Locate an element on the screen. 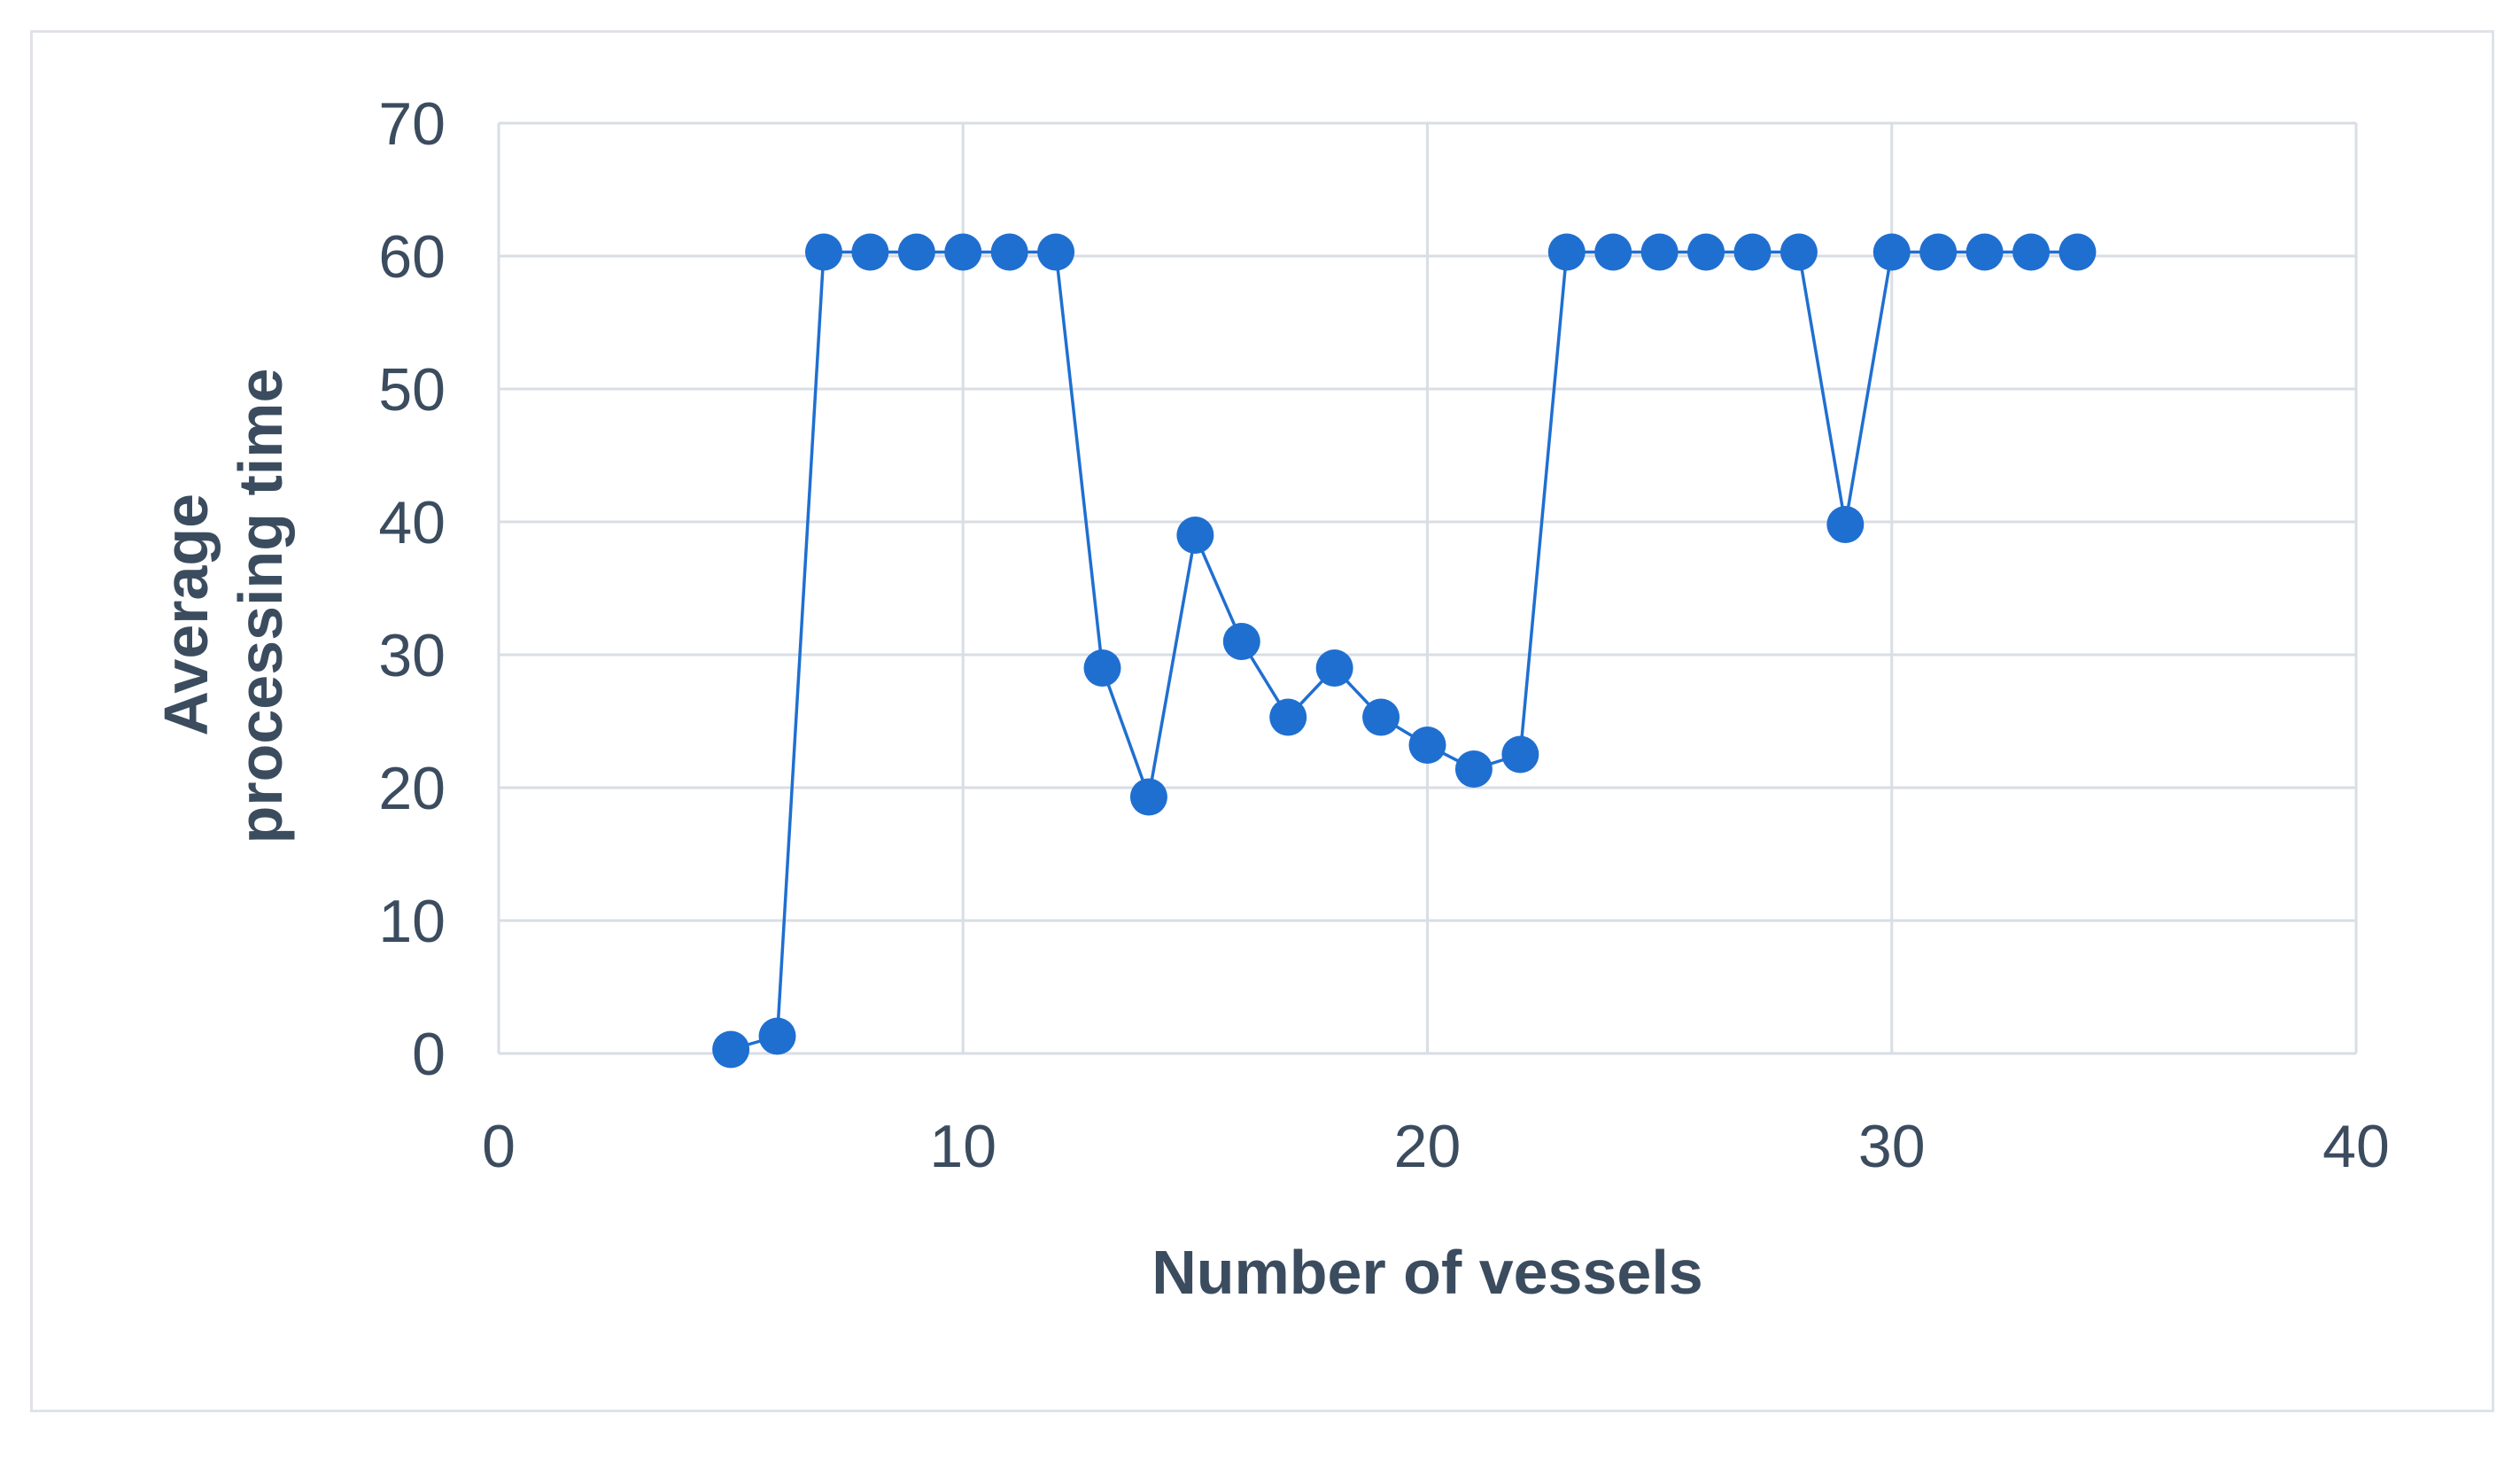 The image size is (2520, 1469). x-tick-label: 40 is located at coordinates (2356, 1146).